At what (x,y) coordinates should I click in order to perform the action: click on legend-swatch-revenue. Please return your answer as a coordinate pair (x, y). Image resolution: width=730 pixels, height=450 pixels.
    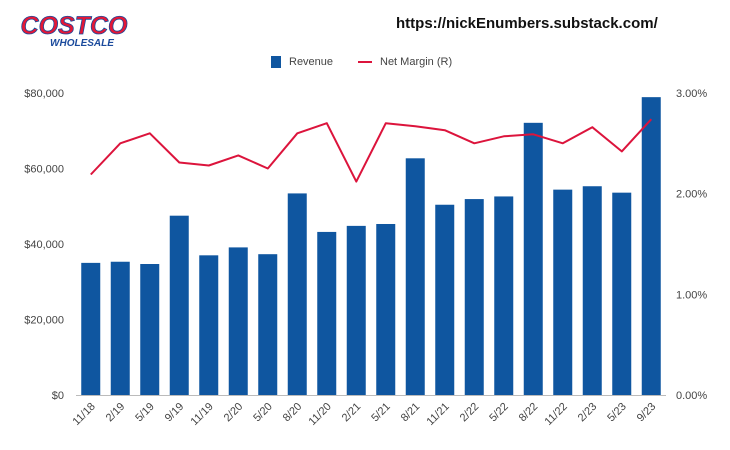
    Looking at the image, I should click on (276, 62).